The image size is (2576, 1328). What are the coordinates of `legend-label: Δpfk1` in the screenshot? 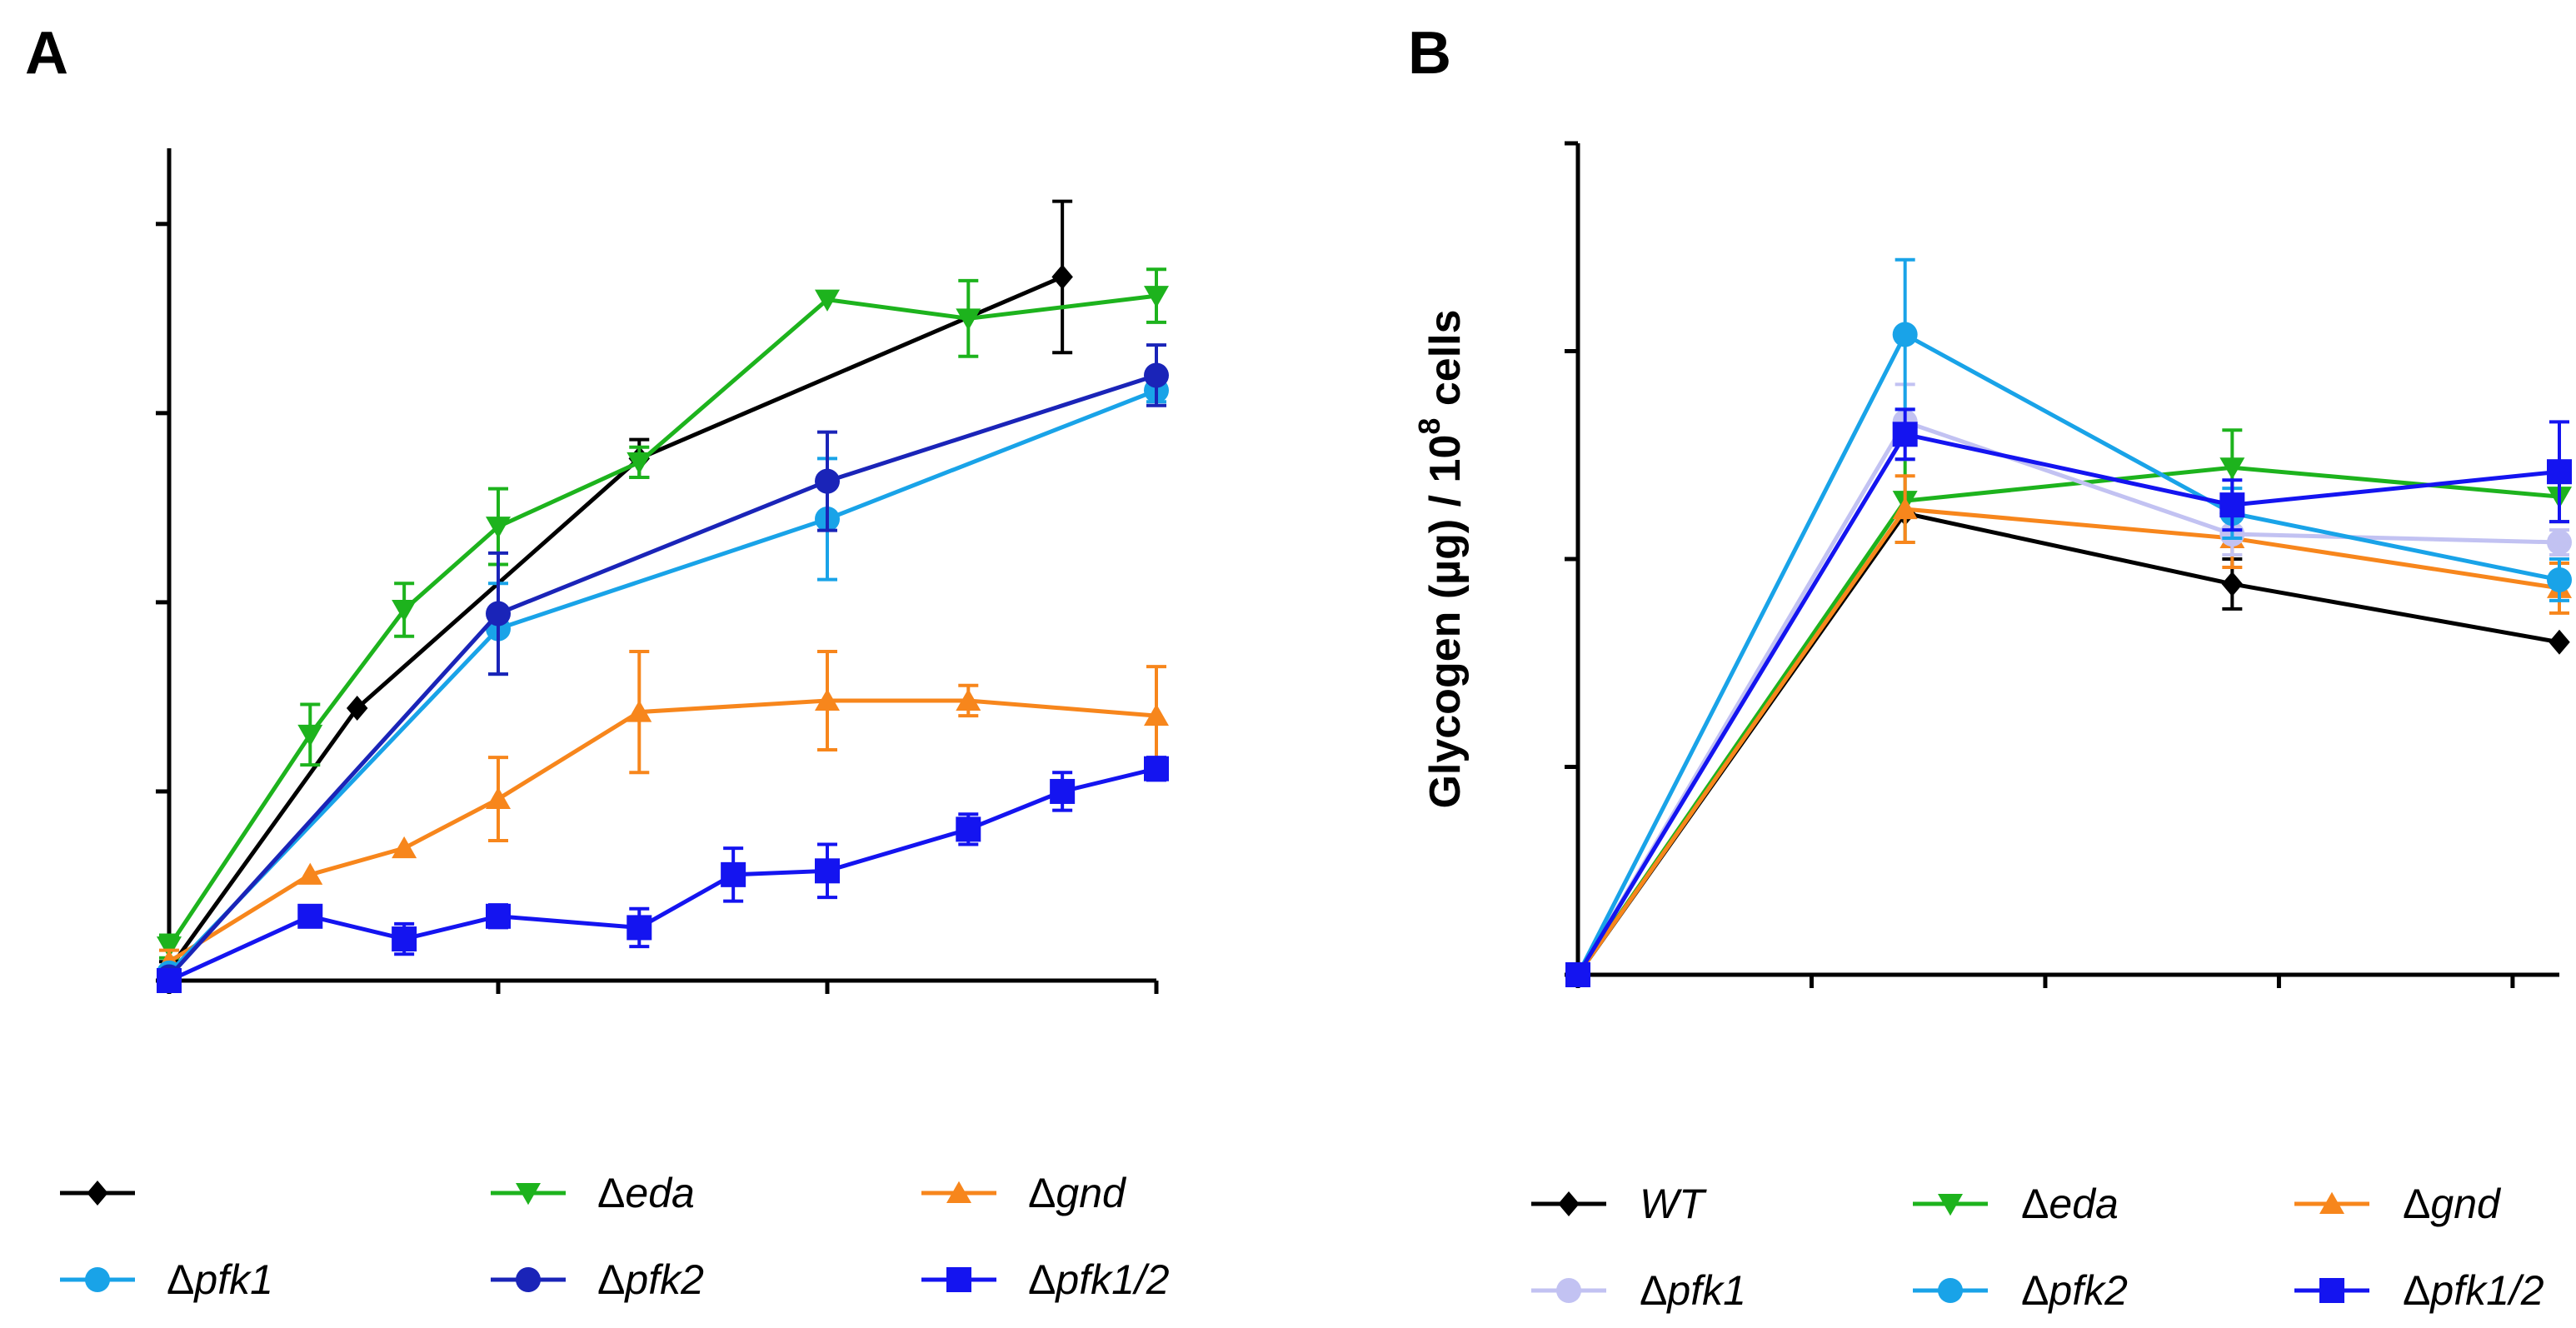 It's located at (220, 1280).